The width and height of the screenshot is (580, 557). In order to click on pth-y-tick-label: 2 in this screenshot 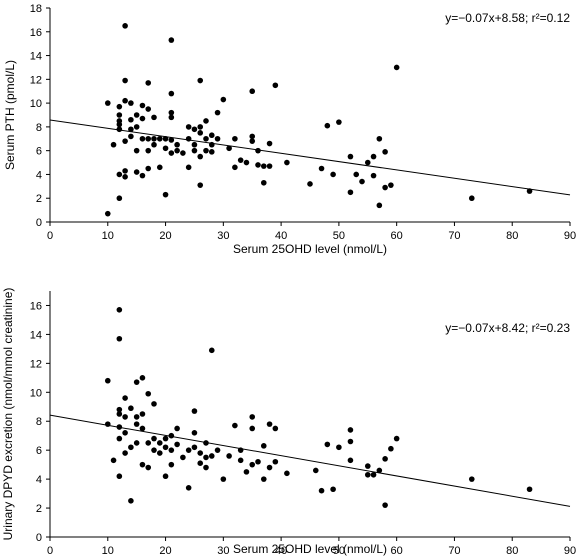, I will do `click(39, 199)`.